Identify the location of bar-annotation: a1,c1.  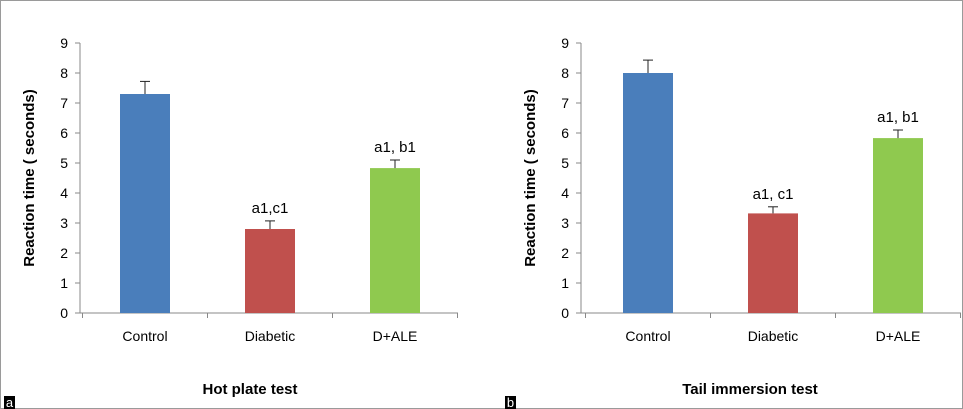
(270, 208).